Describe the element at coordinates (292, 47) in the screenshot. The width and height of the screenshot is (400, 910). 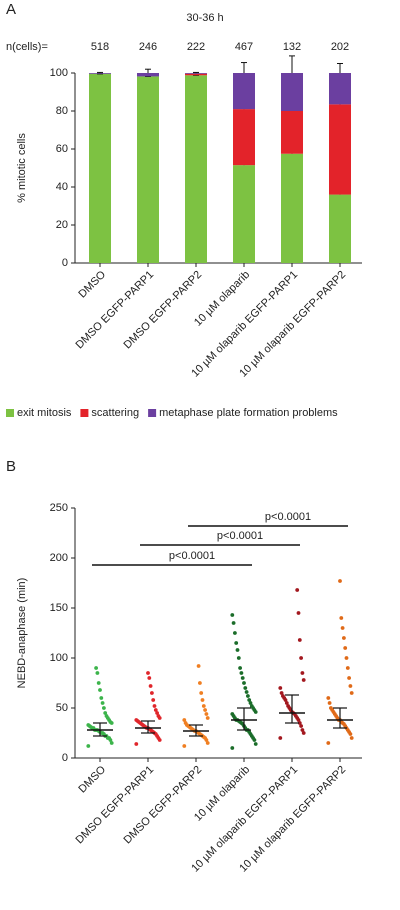
I see `n-count: 132` at that location.